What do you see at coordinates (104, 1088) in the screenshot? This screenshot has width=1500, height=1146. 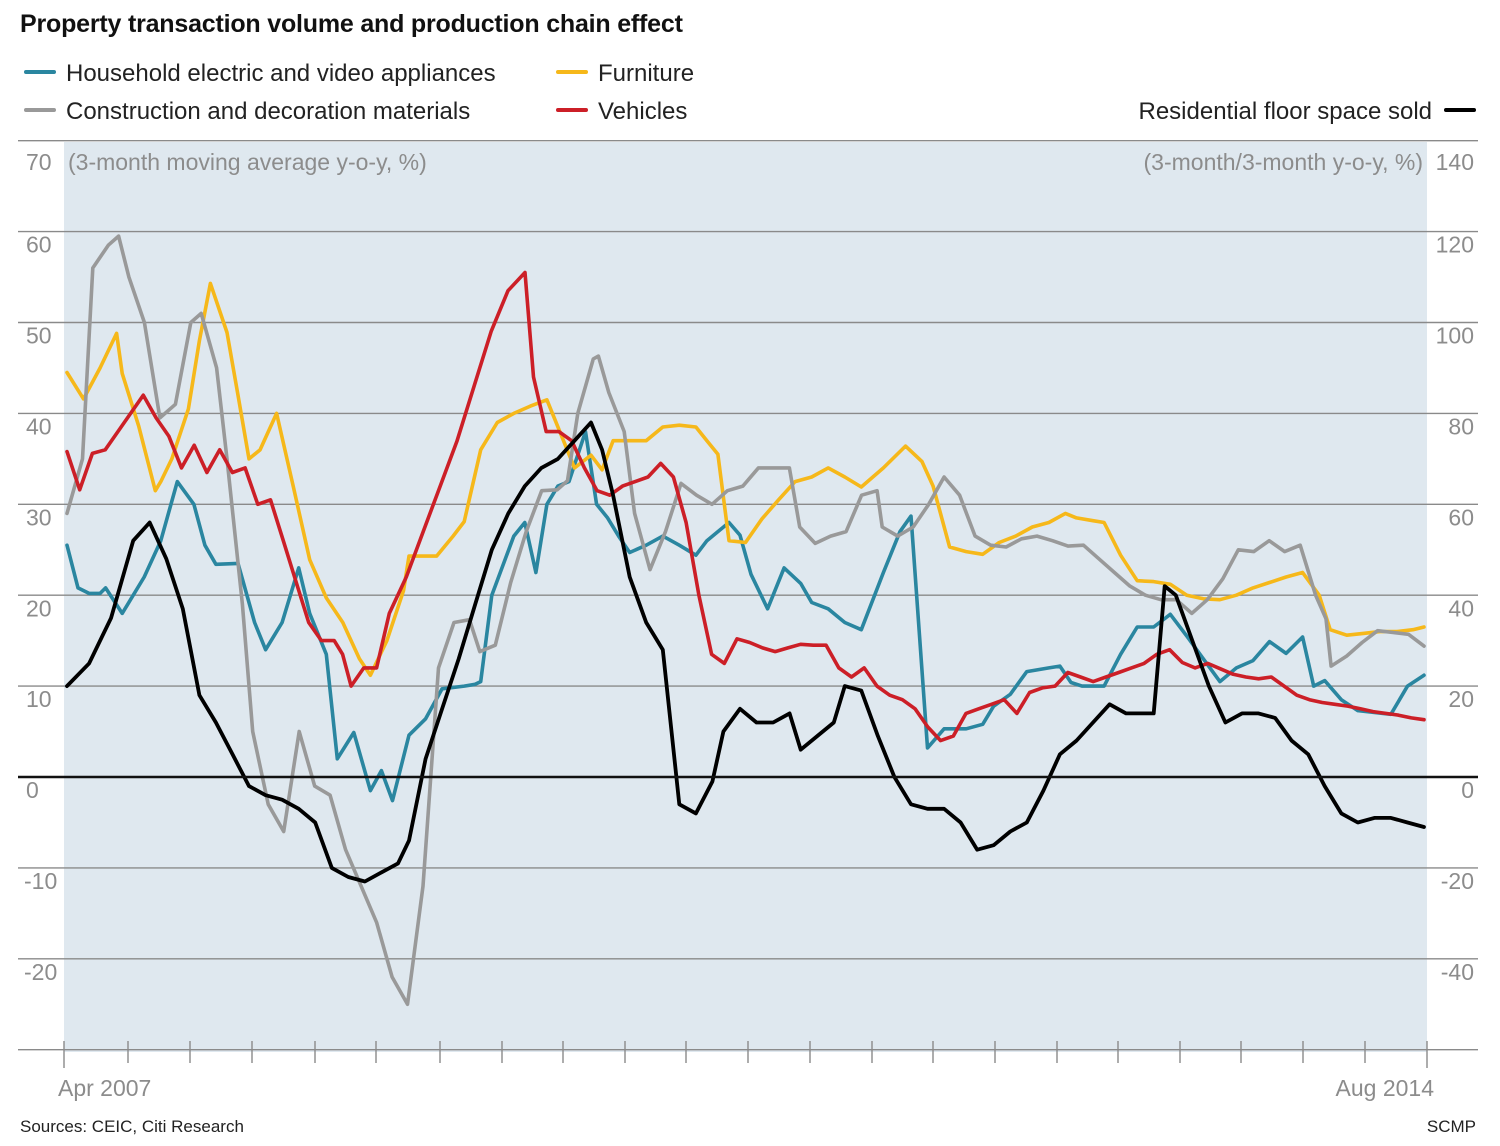 I see `x-tick-label-start: Apr 2007` at bounding box center [104, 1088].